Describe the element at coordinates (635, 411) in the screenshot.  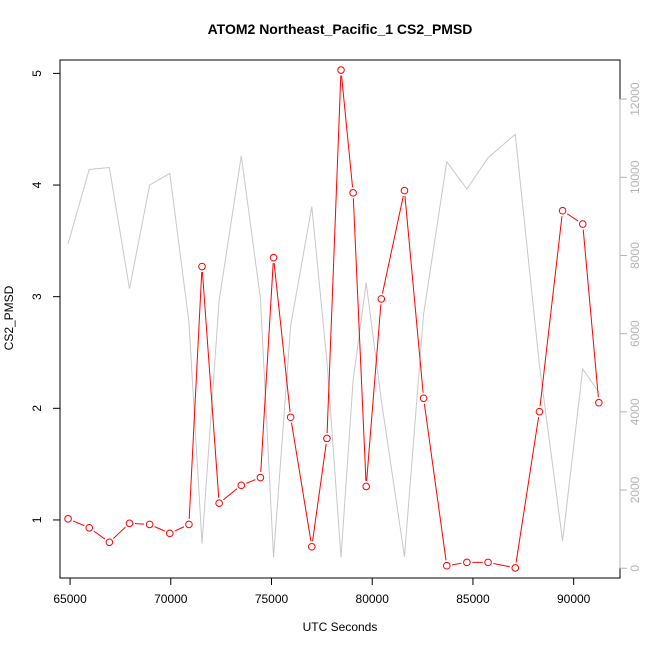
I see `y2-tick-label: 4000` at that location.